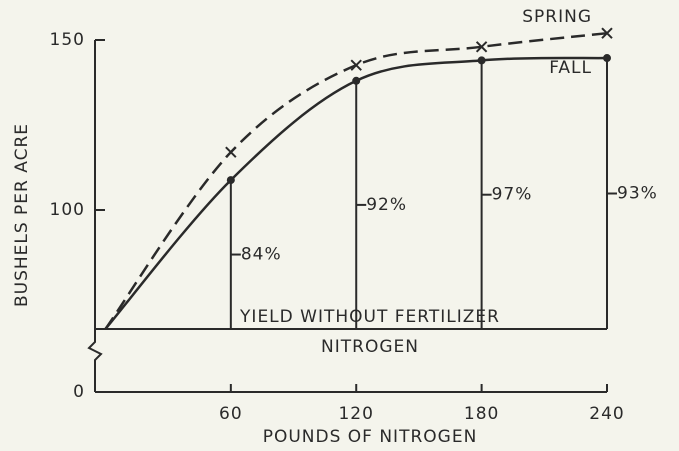  I want to click on percent-label: 92%, so click(386, 205).